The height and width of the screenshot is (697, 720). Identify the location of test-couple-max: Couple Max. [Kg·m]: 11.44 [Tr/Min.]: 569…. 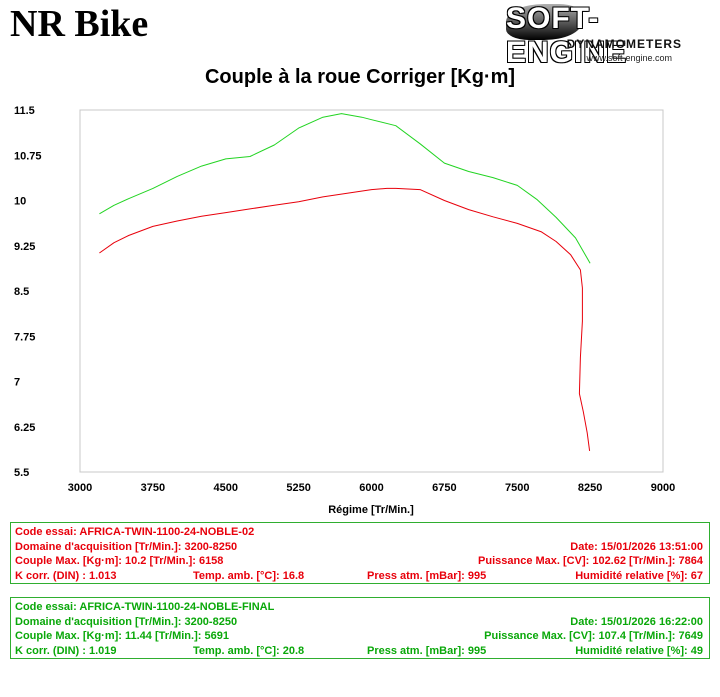
(122, 636).